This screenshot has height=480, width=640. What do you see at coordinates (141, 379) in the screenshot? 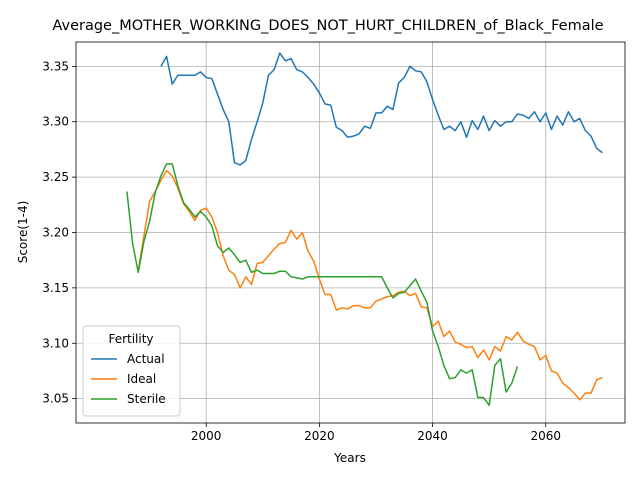
I see `legend-label-ideal: Ideal` at bounding box center [141, 379].